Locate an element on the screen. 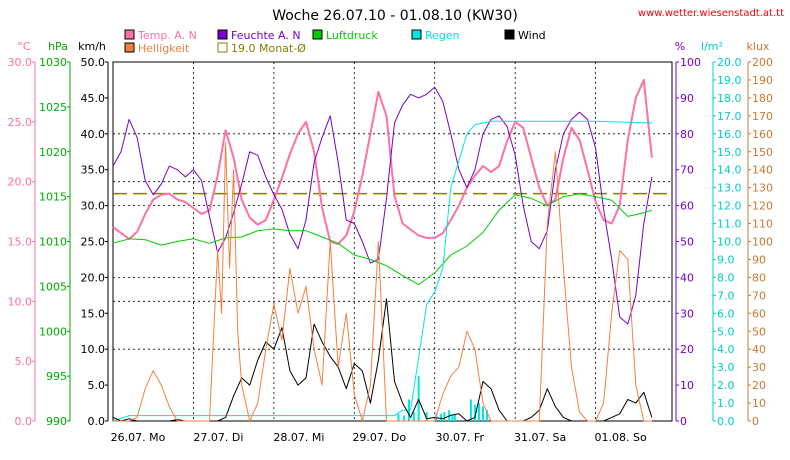  source-link: www.wetter.wiesenstadt.at.tt is located at coordinates (711, 13).